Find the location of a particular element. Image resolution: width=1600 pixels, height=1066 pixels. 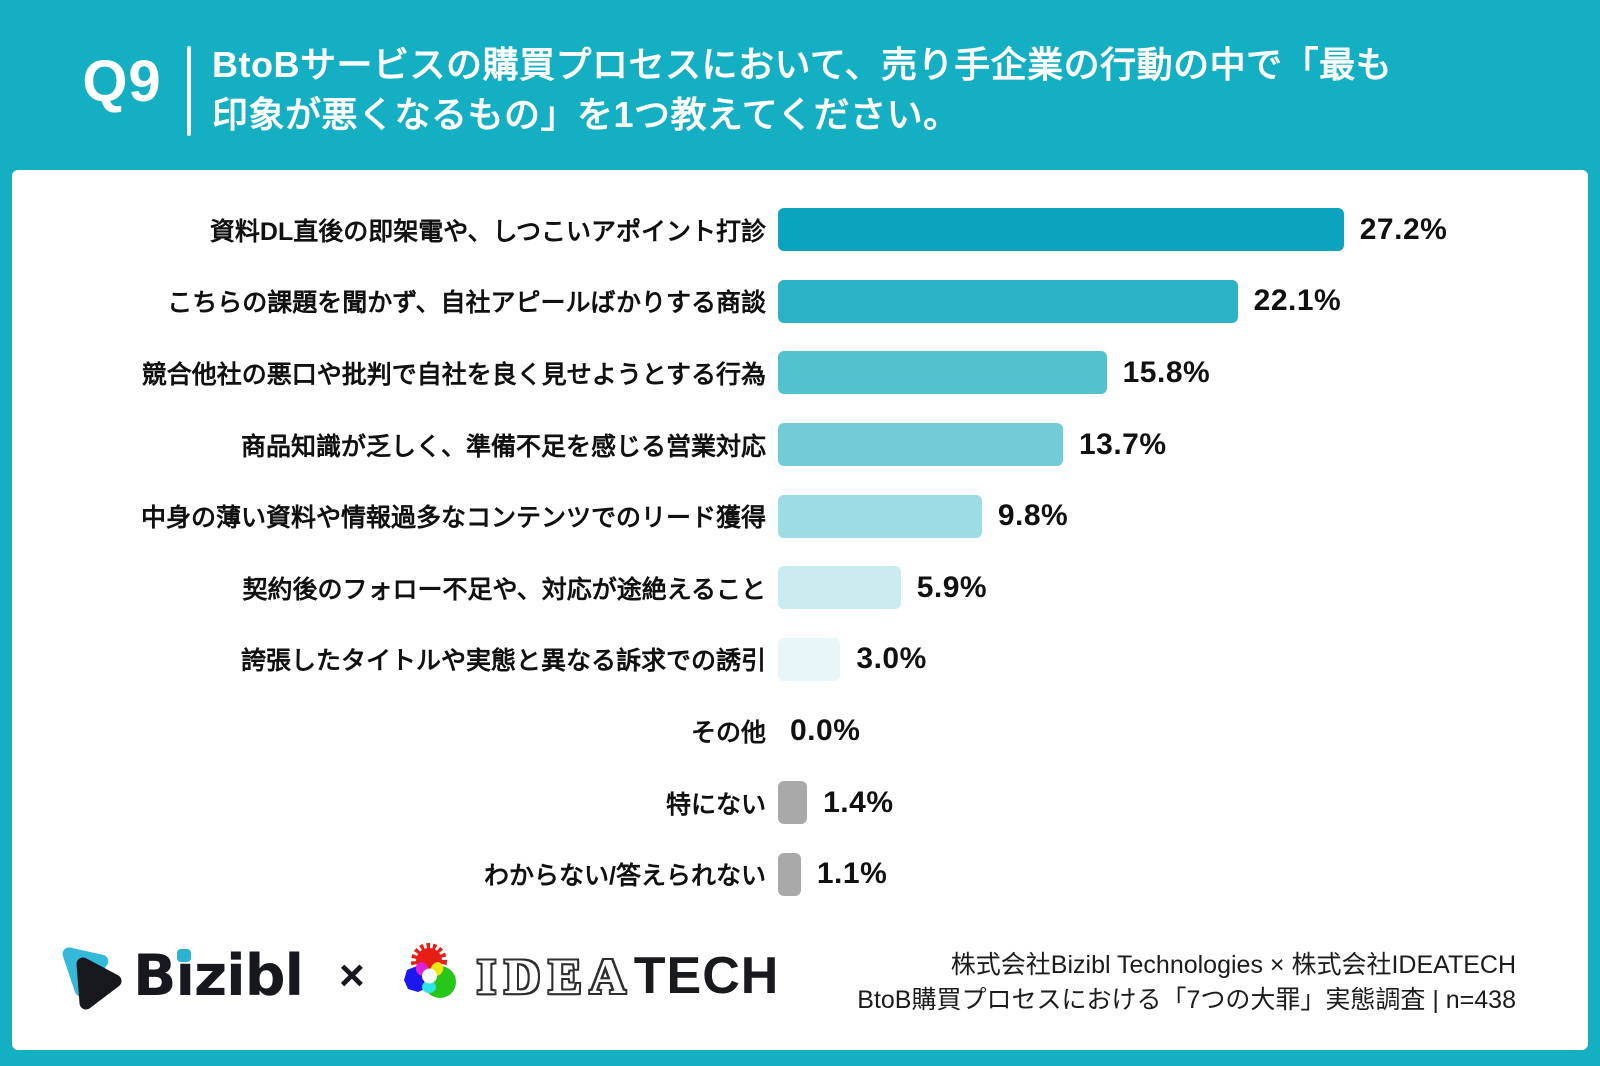

category-label: 資料DL直後の即架電や、しつこいアポイント打診 is located at coordinates (487, 231).